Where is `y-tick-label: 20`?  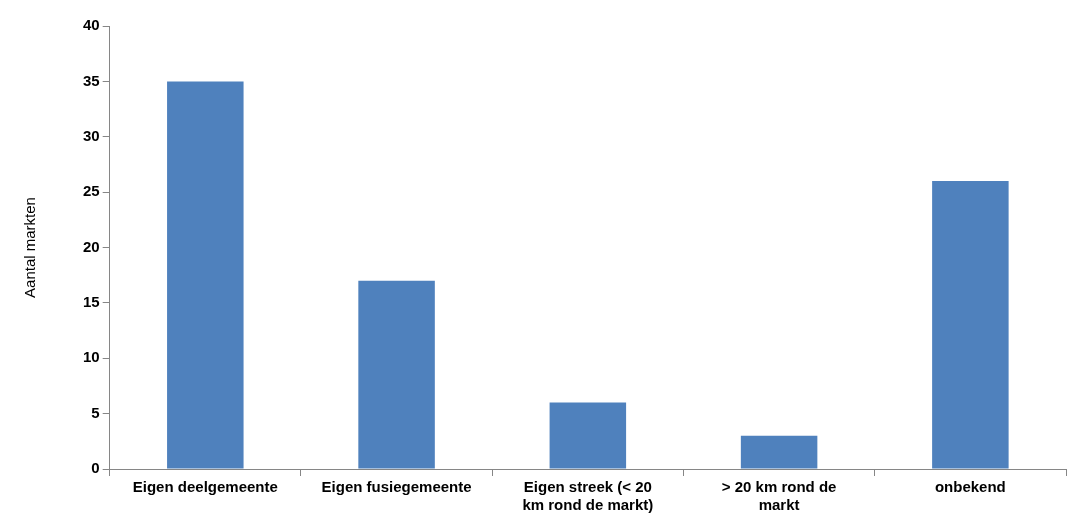 y-tick-label: 20 is located at coordinates (91, 246).